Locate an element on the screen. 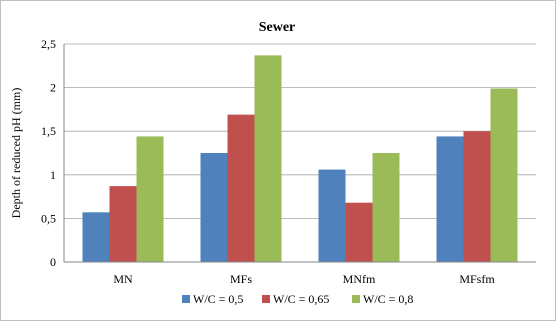 Image resolution: width=556 pixels, height=321 pixels. legend-label: W/C = 0,8 is located at coordinates (388, 299).